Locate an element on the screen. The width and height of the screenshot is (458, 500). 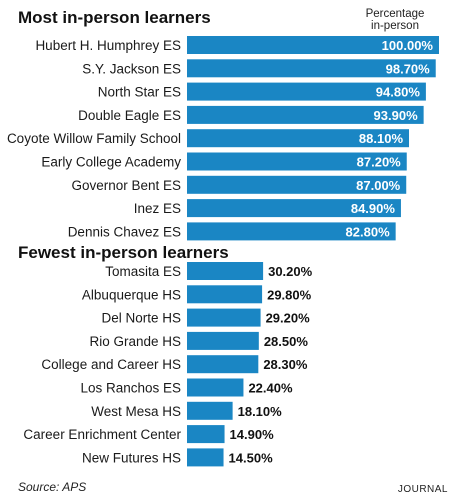
value-label: 28.30% is located at coordinates (285, 364).